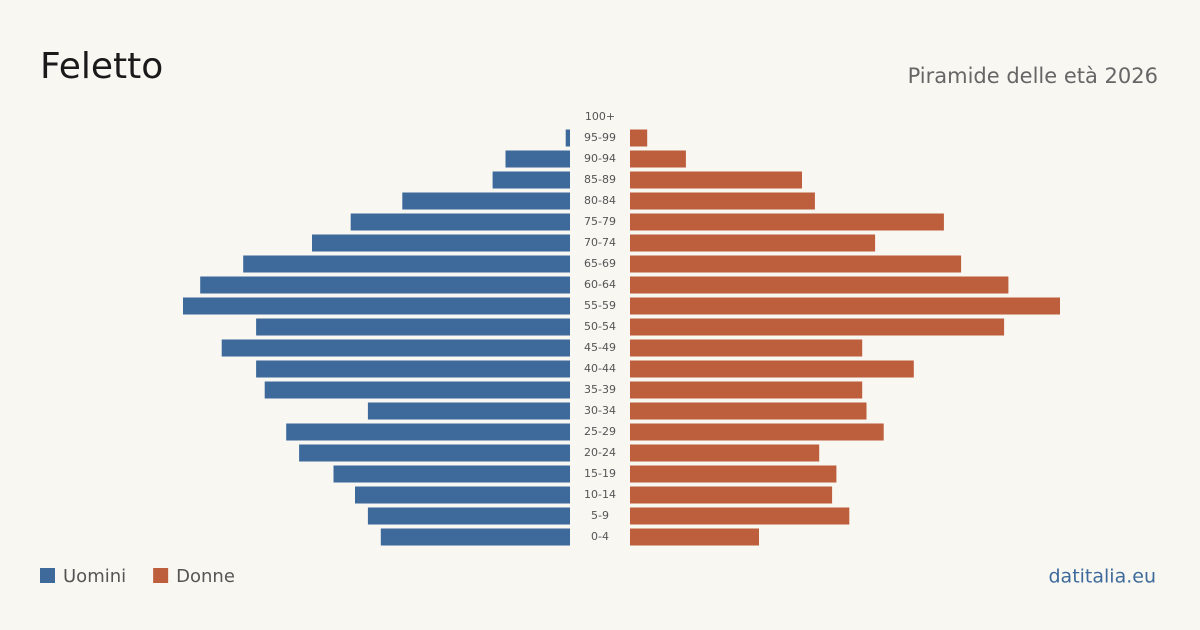 This screenshot has height=630, width=1200. What do you see at coordinates (94, 576) in the screenshot?
I see `legend-label: Uomini` at bounding box center [94, 576].